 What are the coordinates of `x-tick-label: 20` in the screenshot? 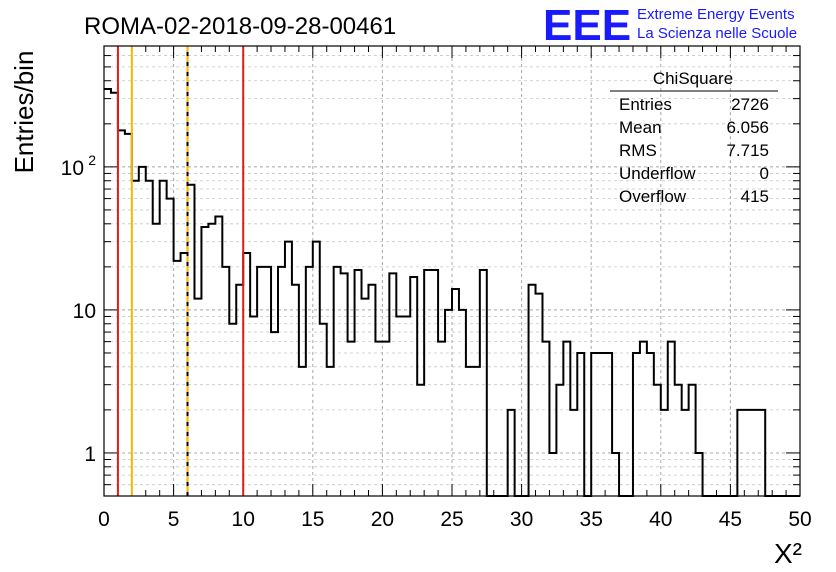 It's located at (382, 519).